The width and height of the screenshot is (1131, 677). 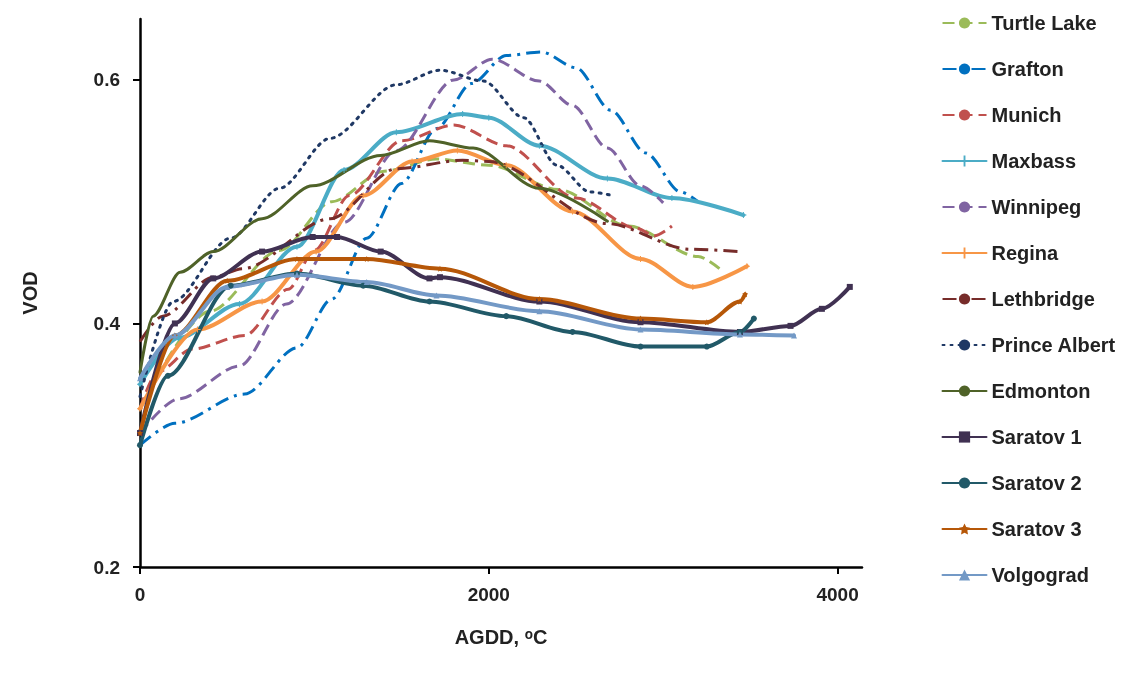 I want to click on legend-label: Munich, so click(x=1026, y=115).